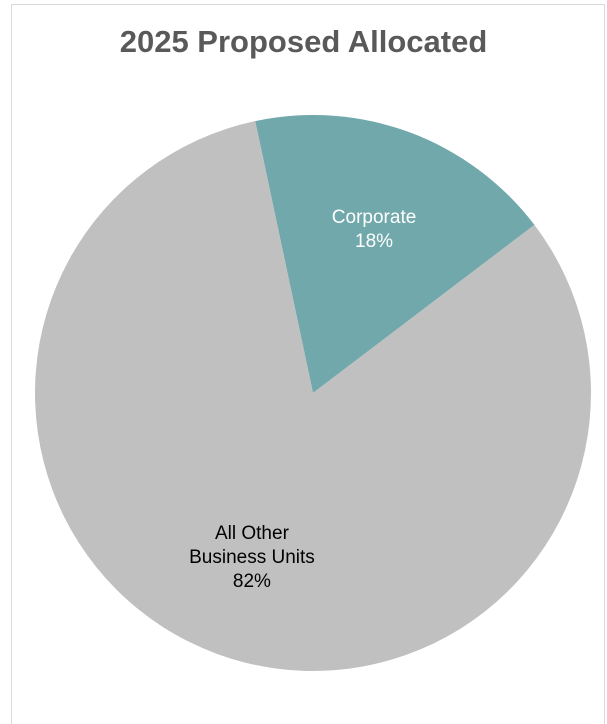  Describe the element at coordinates (252, 533) in the screenshot. I see `slice-name-line: All Other` at that location.